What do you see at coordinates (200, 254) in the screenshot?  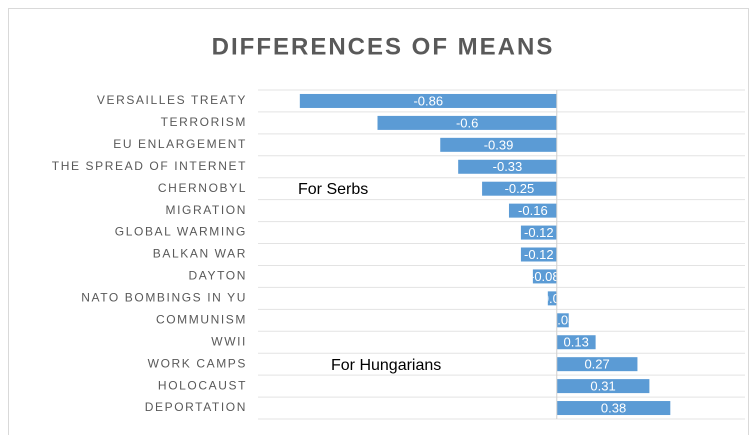 I see `y-tick-label: BALKAN WAR` at bounding box center [200, 254].